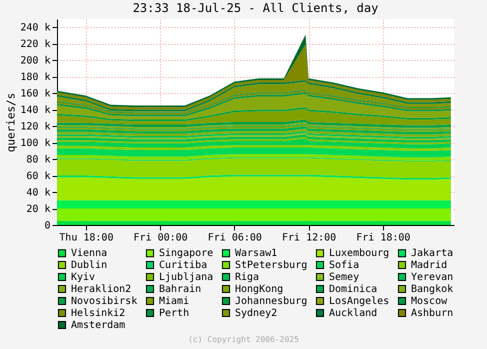 The width and height of the screenshot is (487, 349). I want to click on legend-label: Novosibirsk, so click(104, 301).